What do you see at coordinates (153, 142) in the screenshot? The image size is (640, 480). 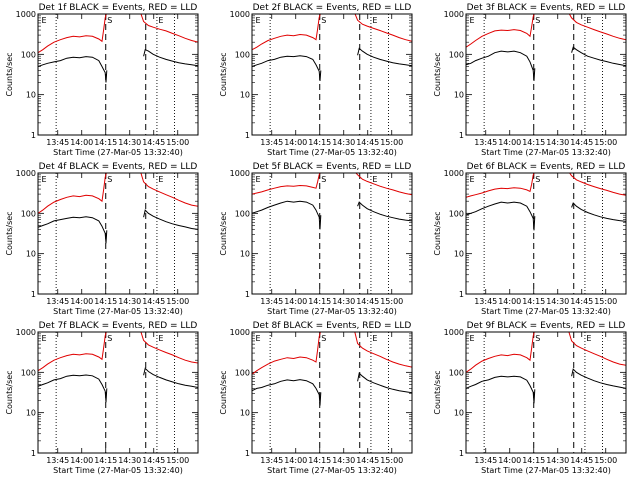 I see `x-tick-label: 14:45` at bounding box center [153, 142].